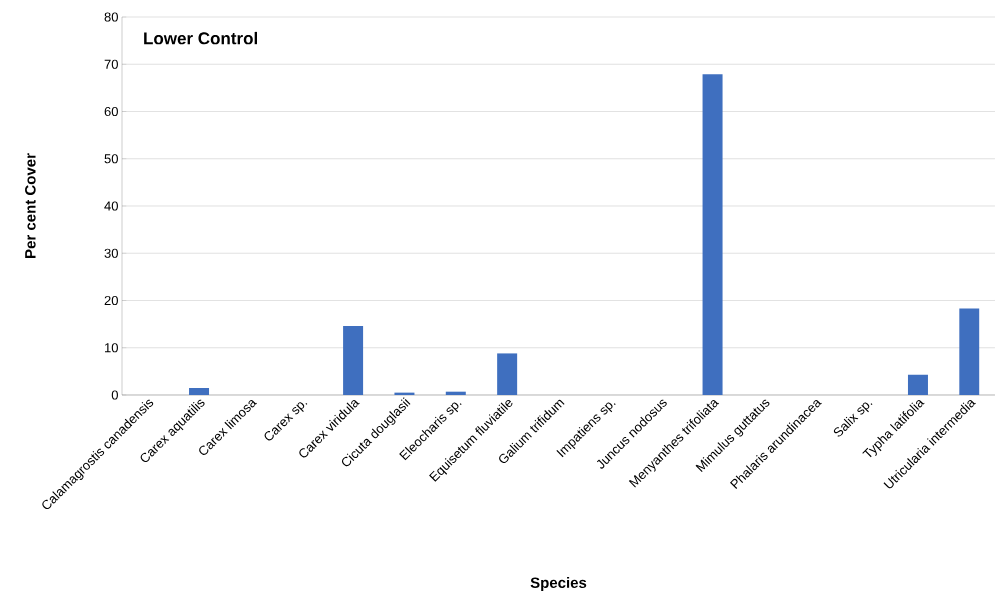 The width and height of the screenshot is (1005, 597). What do you see at coordinates (111, 17) in the screenshot?
I see `y-tick-label: 80` at bounding box center [111, 17].